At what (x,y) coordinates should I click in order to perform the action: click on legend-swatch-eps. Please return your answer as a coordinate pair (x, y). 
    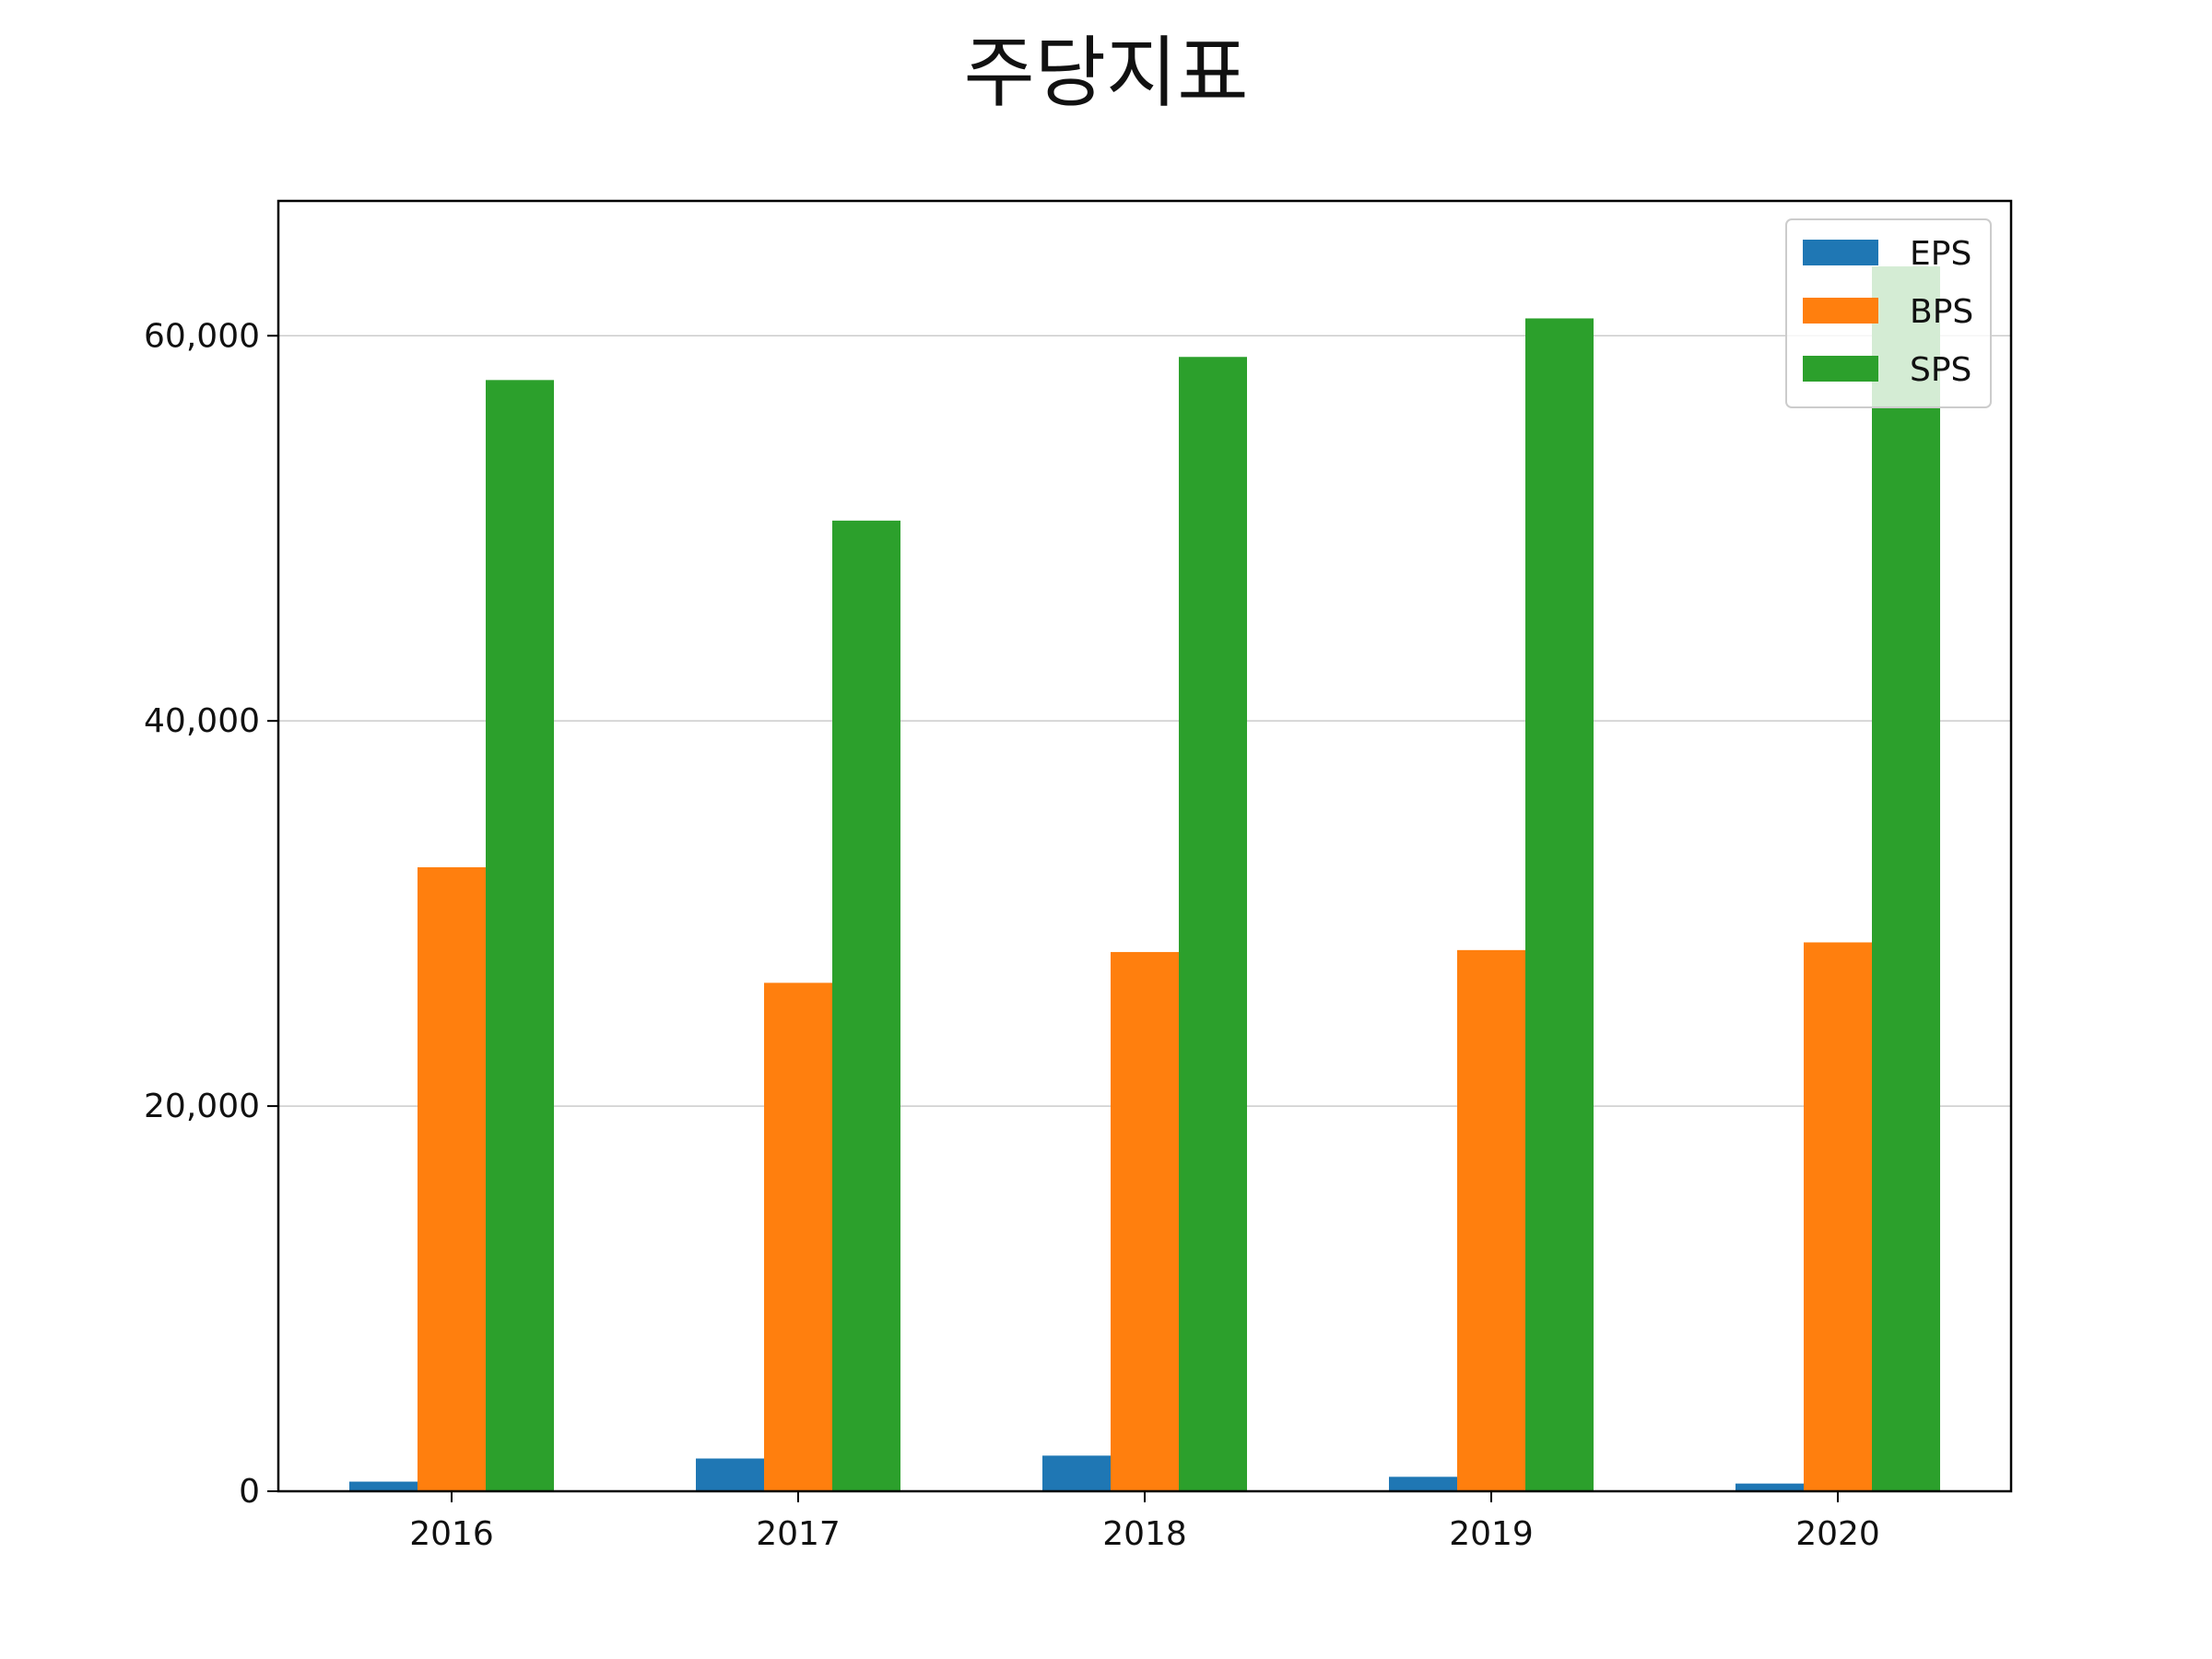
    Looking at the image, I should click on (1840, 252).